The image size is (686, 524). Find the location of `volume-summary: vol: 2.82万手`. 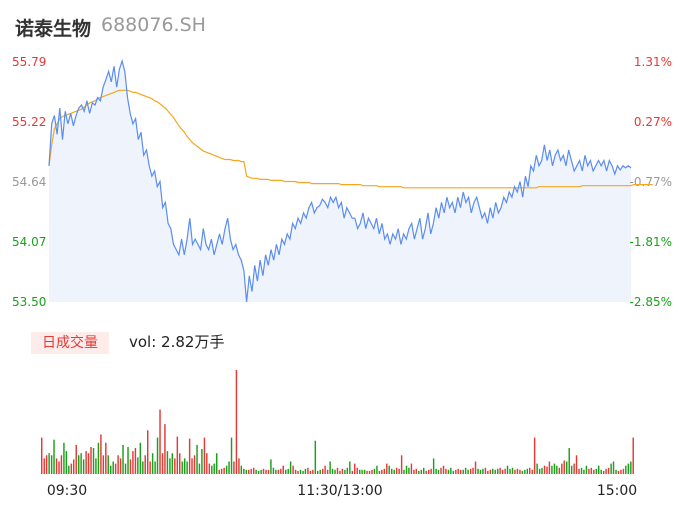

volume-summary: vol: 2.82万手 is located at coordinates (177, 342).